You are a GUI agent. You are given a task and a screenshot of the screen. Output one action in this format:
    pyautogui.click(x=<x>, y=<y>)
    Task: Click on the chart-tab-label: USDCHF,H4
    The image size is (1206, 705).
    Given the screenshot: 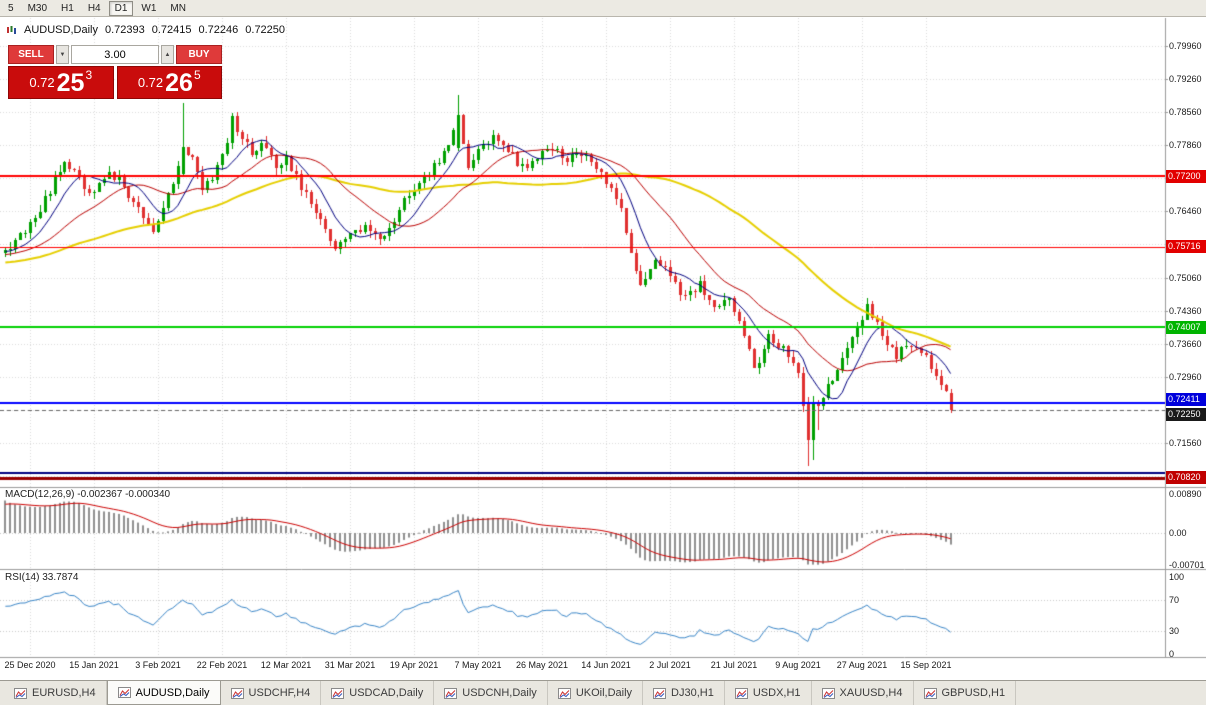 What is the action you would take?
    pyautogui.click(x=279, y=693)
    